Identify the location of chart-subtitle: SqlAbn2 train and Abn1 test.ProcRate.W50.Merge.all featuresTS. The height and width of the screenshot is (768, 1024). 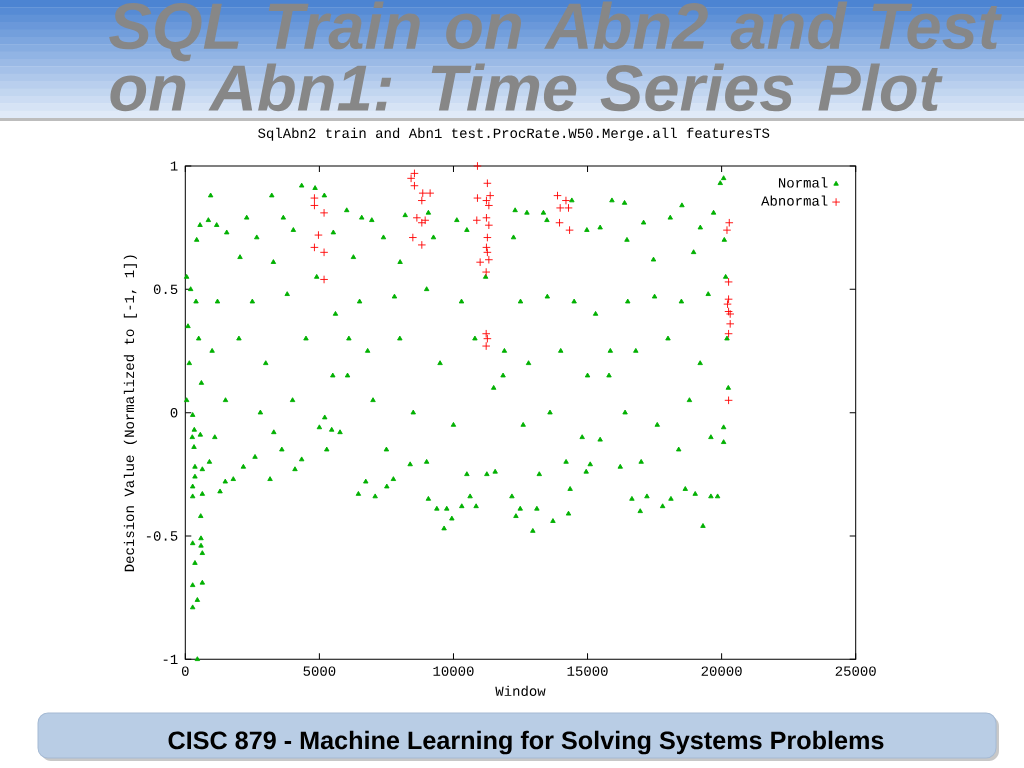
(514, 134).